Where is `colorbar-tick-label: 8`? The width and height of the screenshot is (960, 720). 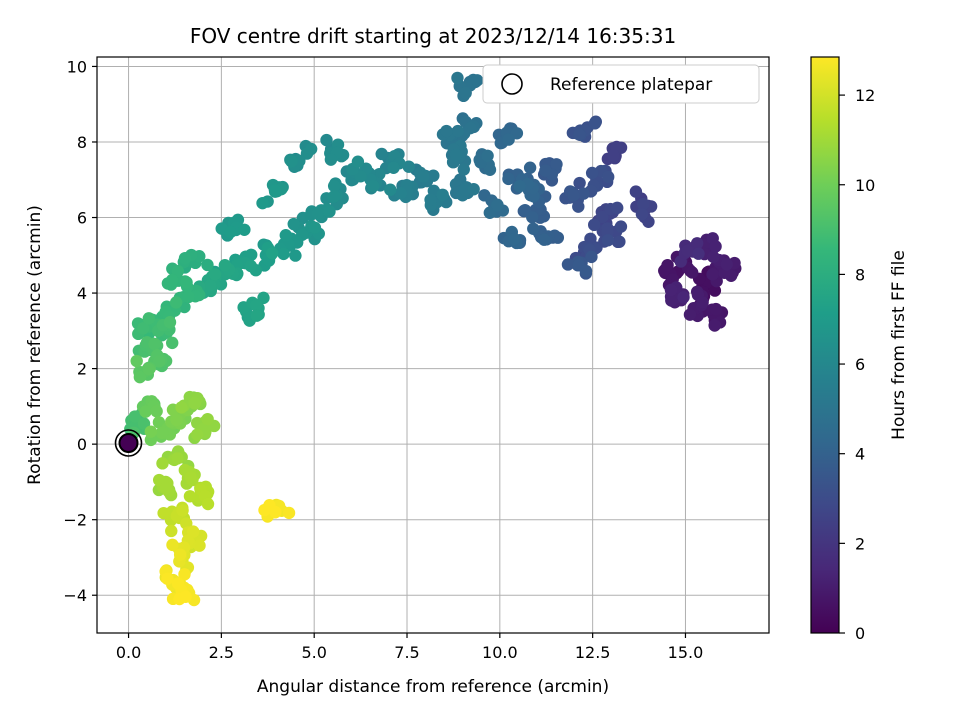
colorbar-tick-label: 8 is located at coordinates (860, 274).